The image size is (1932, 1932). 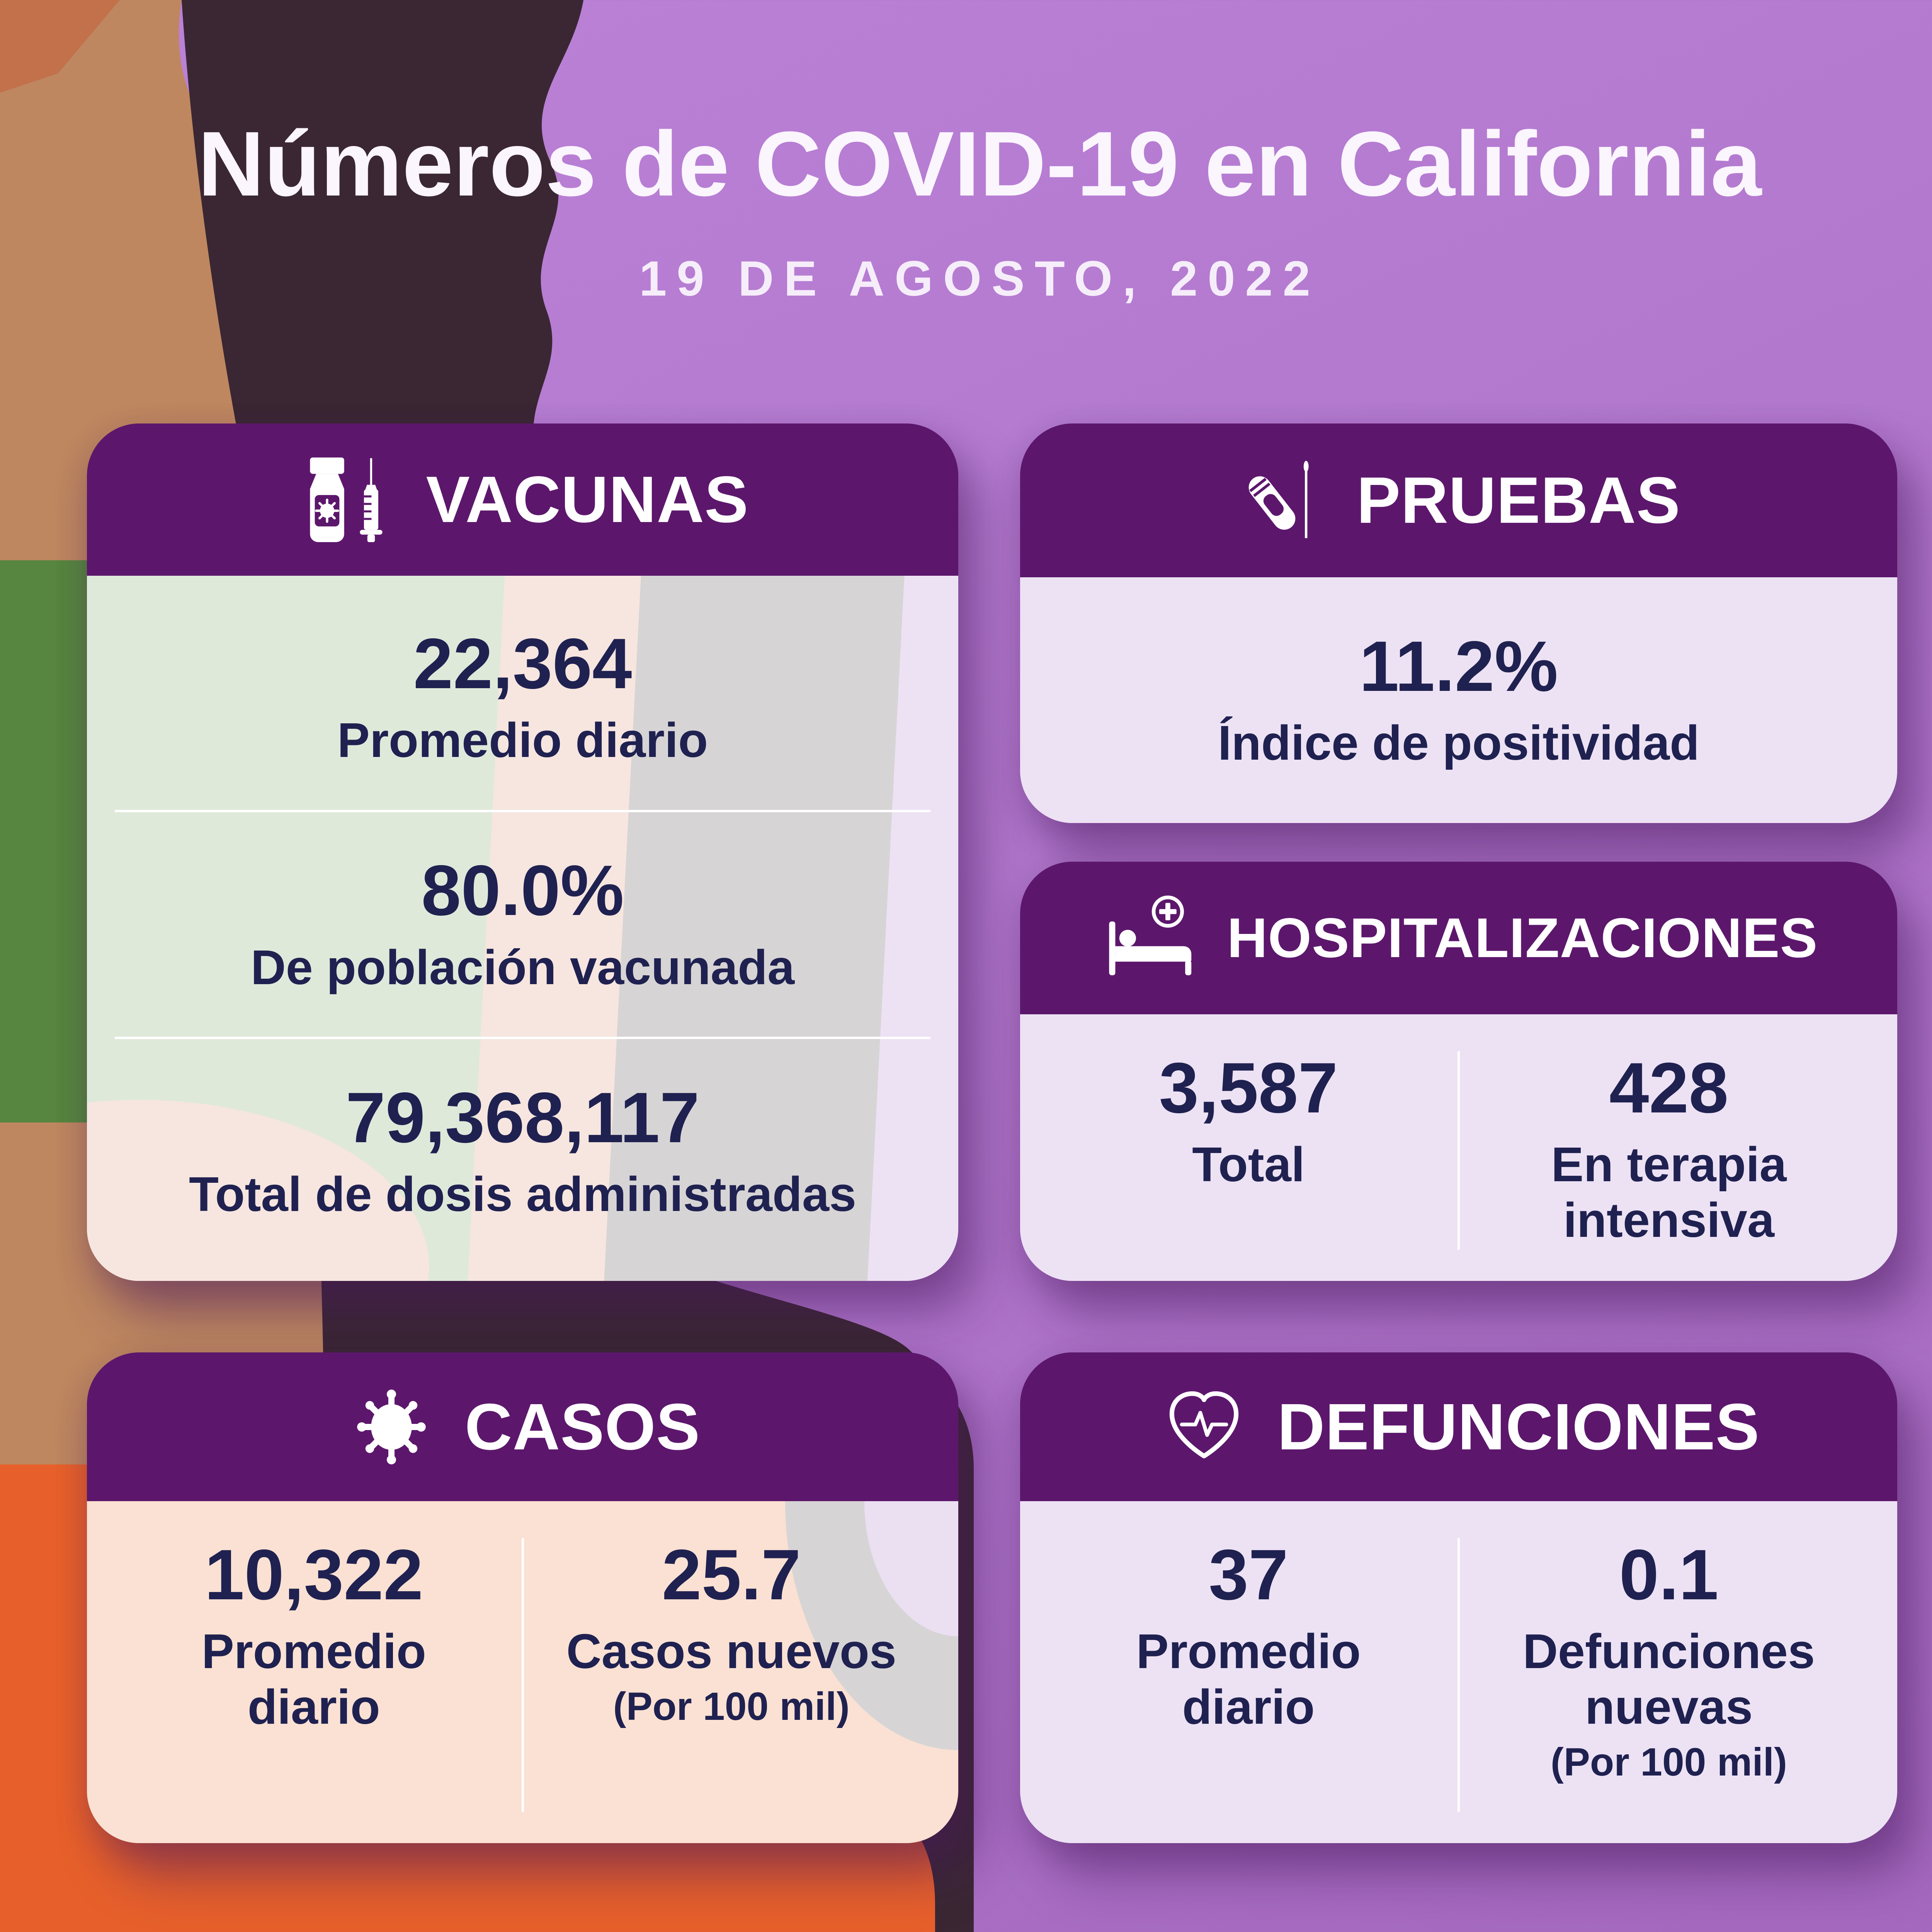 What do you see at coordinates (522, 1118) in the screenshot?
I see `stat-value: 79,368,117` at bounding box center [522, 1118].